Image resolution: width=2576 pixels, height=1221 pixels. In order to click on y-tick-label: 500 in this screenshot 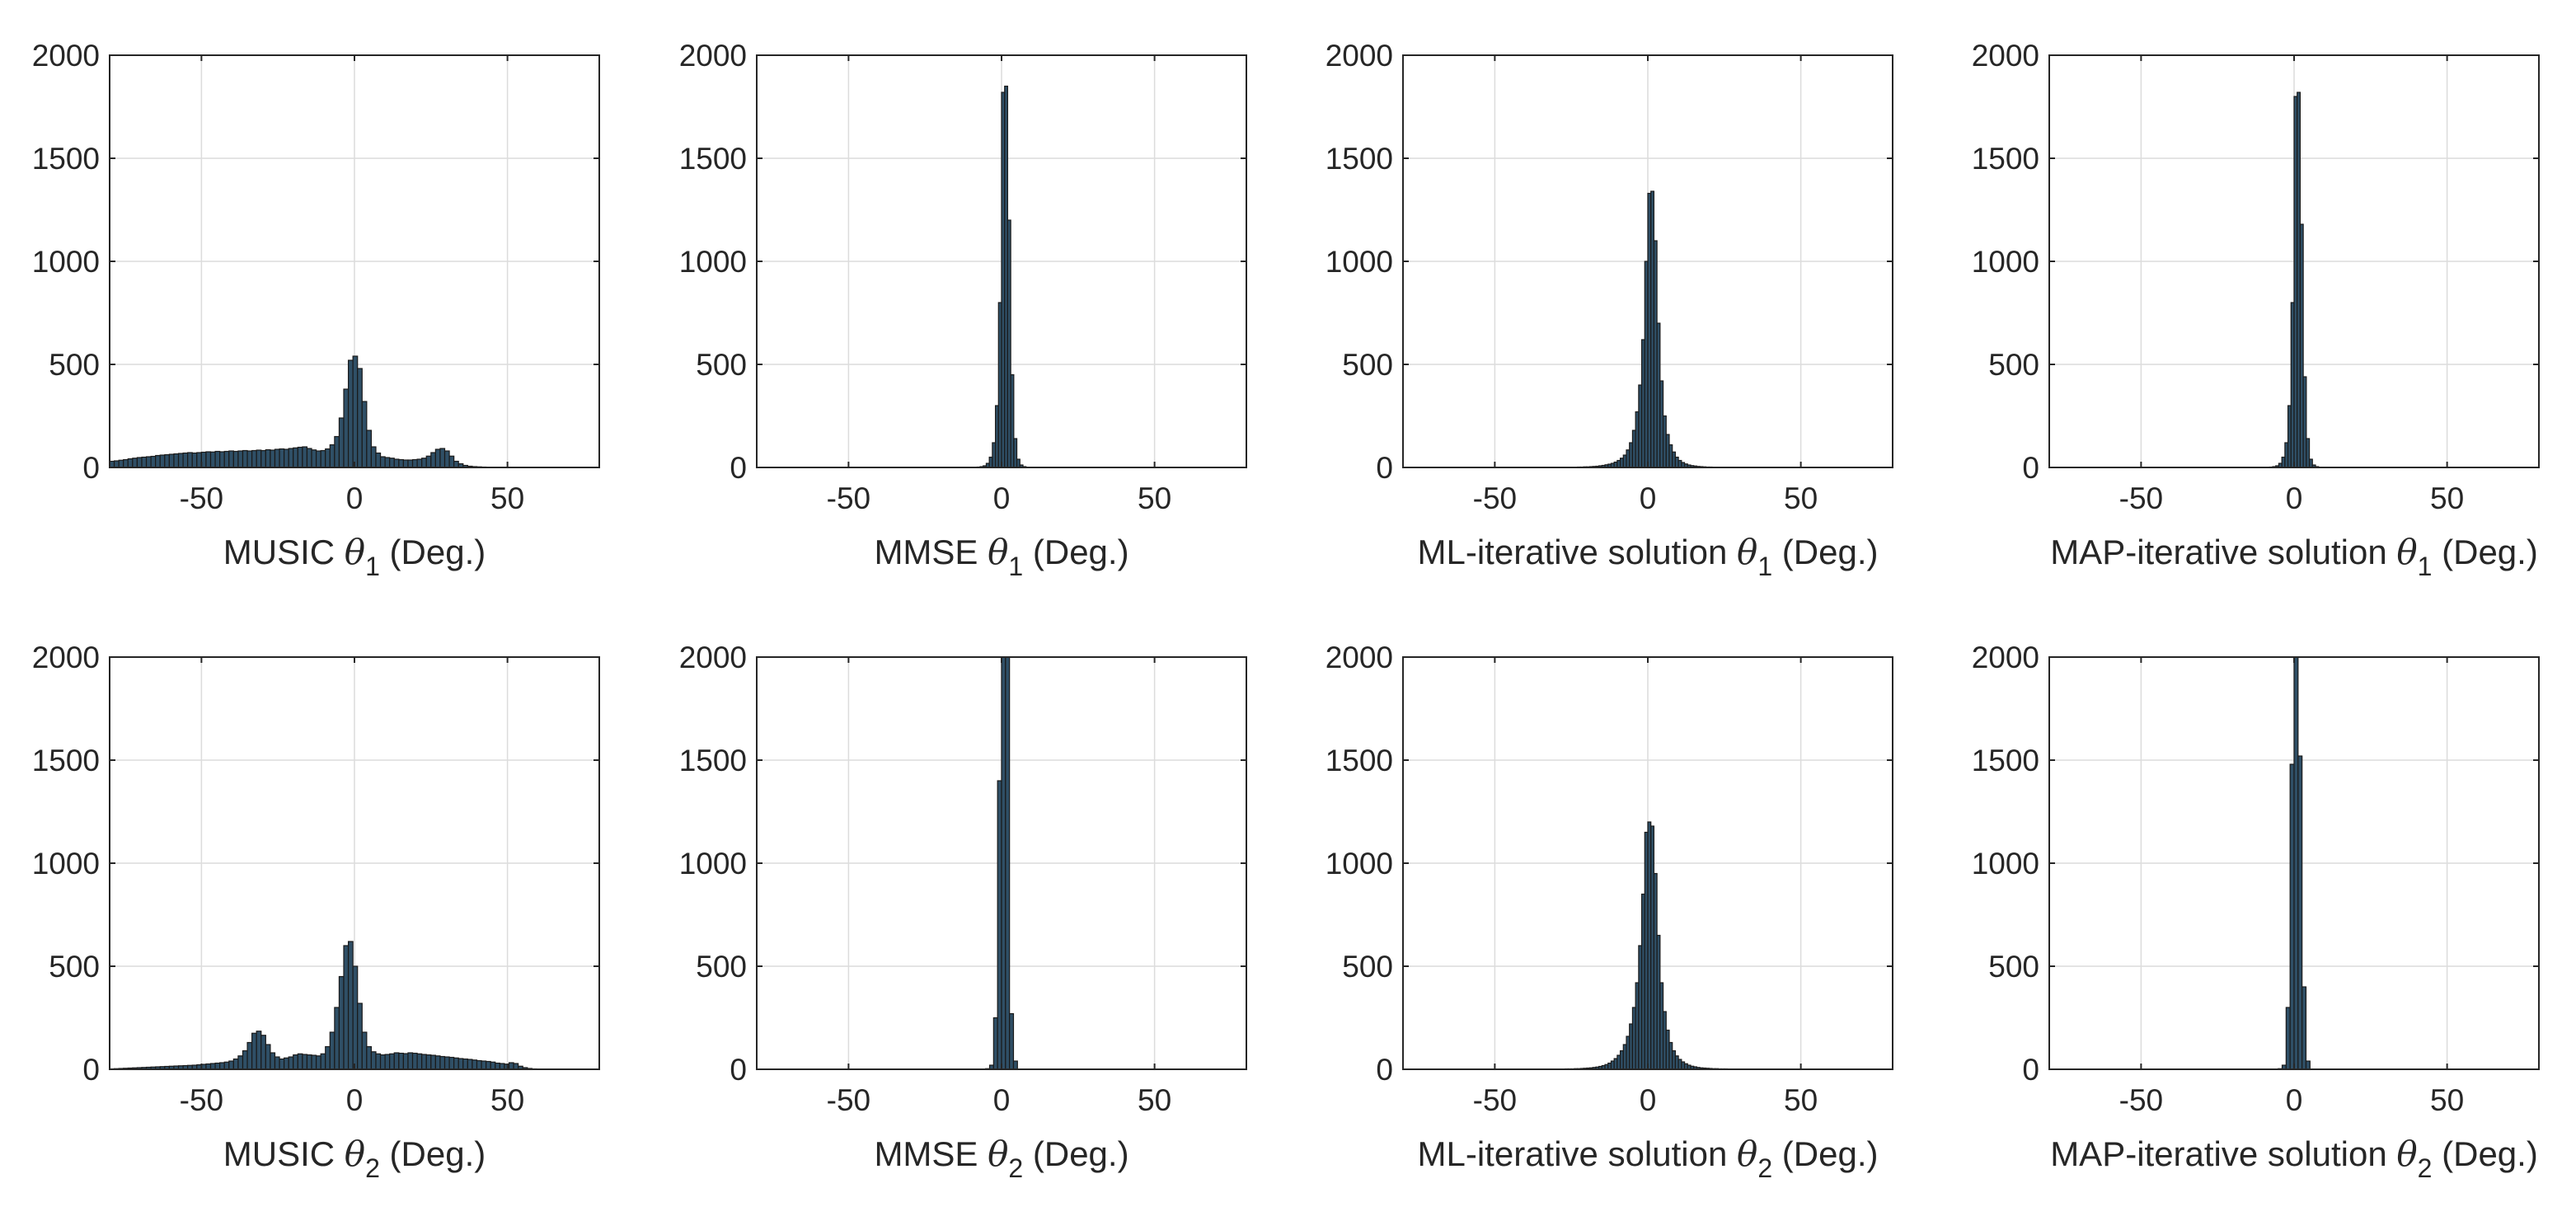, I will do `click(2014, 365)`.